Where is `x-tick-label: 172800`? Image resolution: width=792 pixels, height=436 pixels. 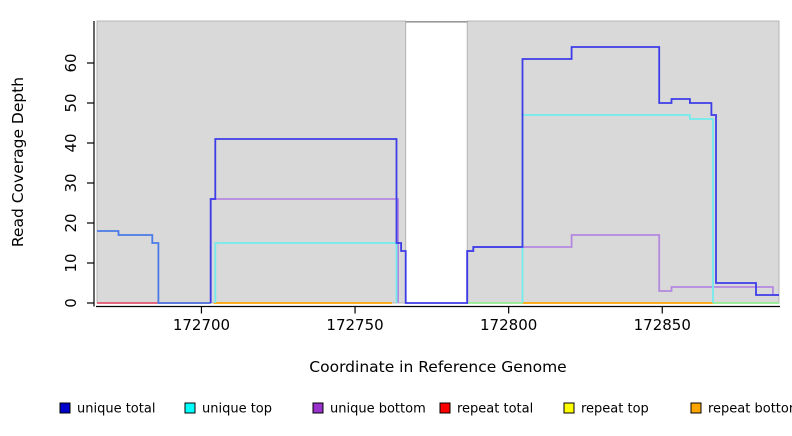
x-tick-label: 172800 is located at coordinates (508, 325).